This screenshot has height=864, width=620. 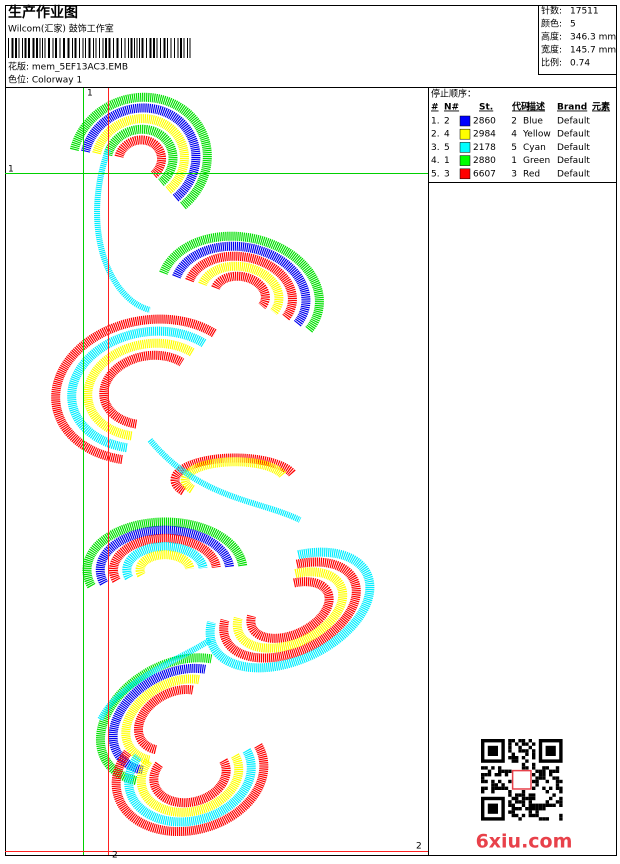 What do you see at coordinates (531, 174) in the screenshot?
I see `row-desc: Red` at bounding box center [531, 174].